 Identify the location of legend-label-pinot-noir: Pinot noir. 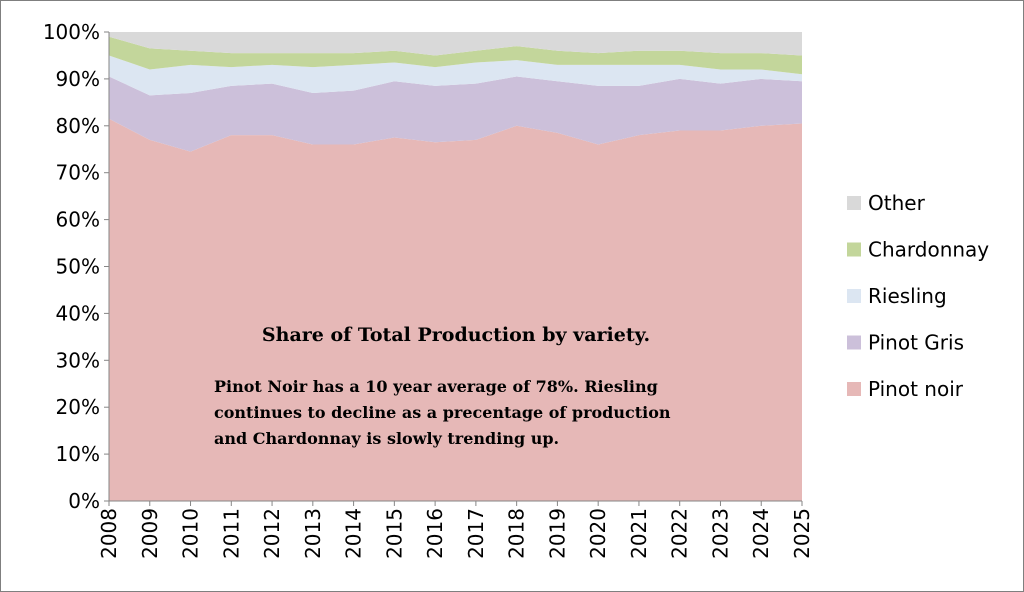
(916, 389).